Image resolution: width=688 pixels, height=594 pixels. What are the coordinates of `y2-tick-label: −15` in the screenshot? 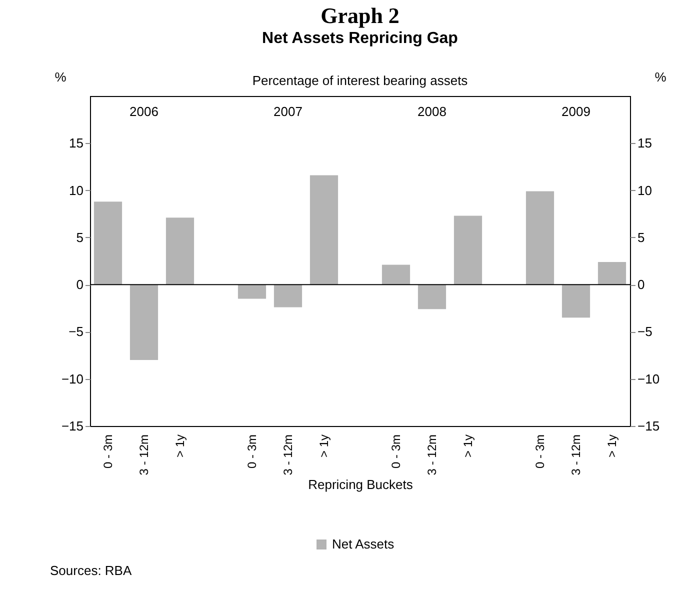 It's located at (649, 426).